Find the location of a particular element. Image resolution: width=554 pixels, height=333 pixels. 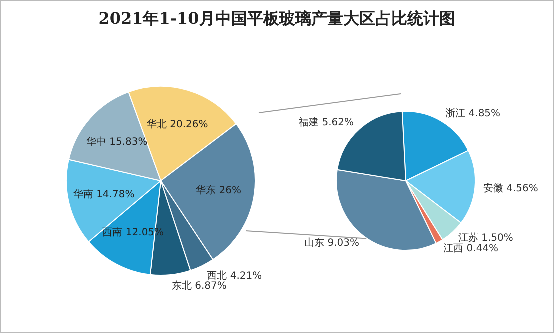

slice-label: 福建 5.62% is located at coordinates (326, 122).